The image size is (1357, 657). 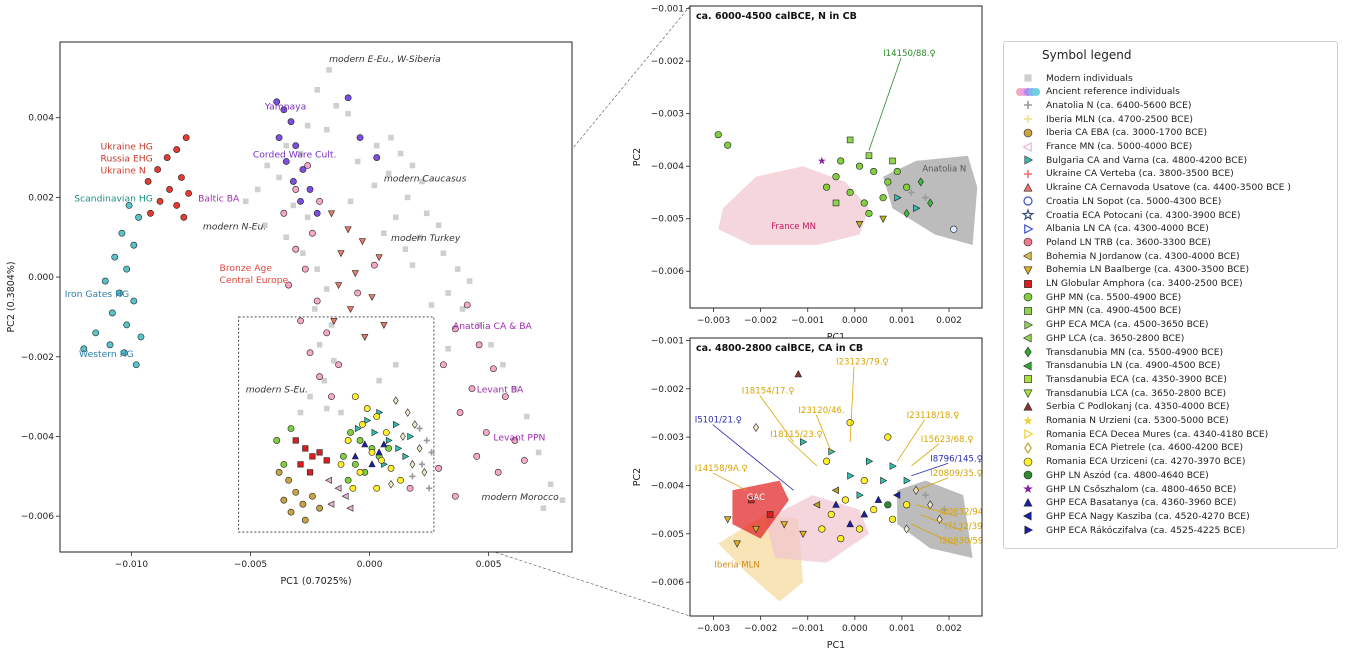 I want to click on series-france-mn, so click(x=339, y=494).